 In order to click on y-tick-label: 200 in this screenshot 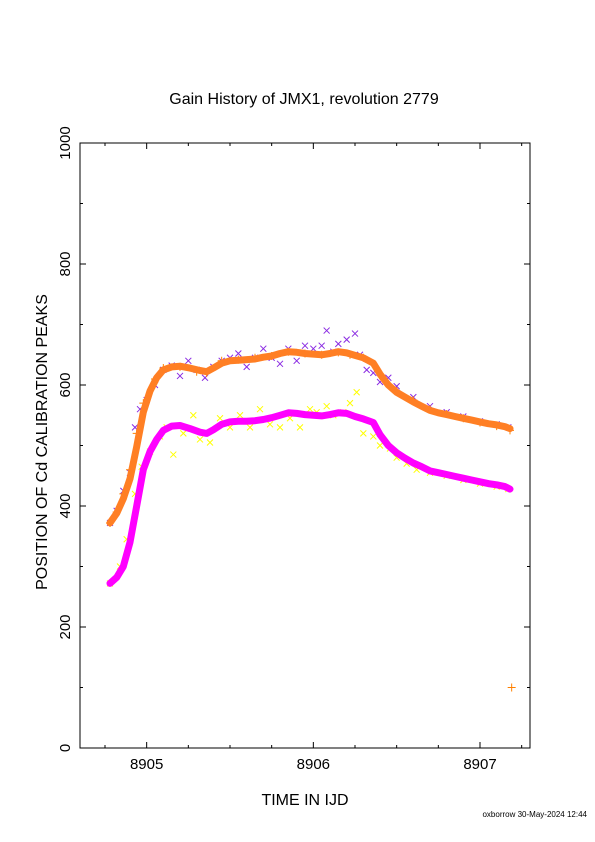, I will do `click(65, 626)`.